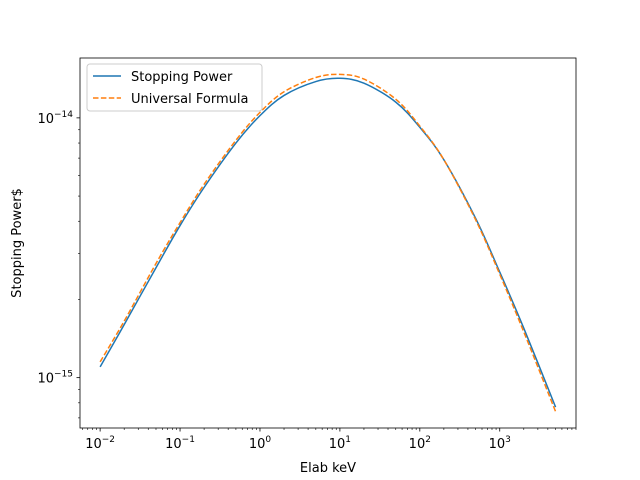 This screenshot has width=640, height=480. Describe the element at coordinates (17, 243) in the screenshot. I see `y-axis-label: Stopping Power$` at that location.